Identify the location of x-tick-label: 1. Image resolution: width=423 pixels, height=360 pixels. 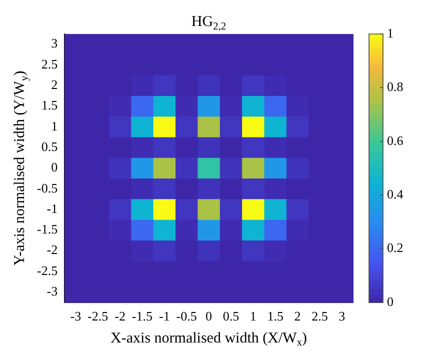
(253, 316).